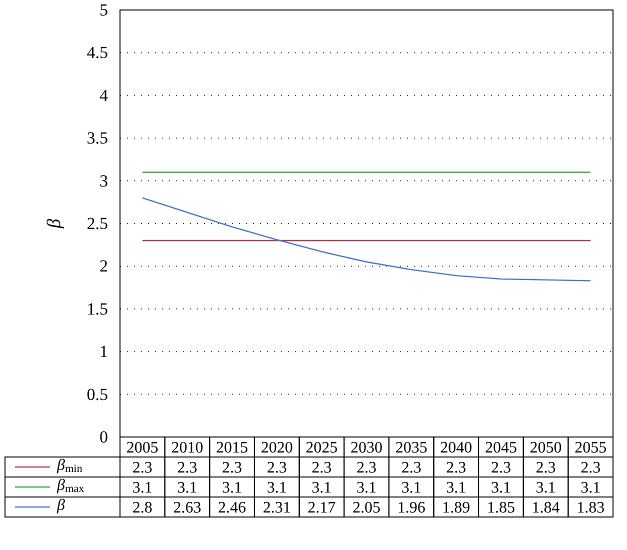 The image size is (627, 550). What do you see at coordinates (69, 466) in the screenshot?
I see `legend-label: β$_{min}$` at bounding box center [69, 466].